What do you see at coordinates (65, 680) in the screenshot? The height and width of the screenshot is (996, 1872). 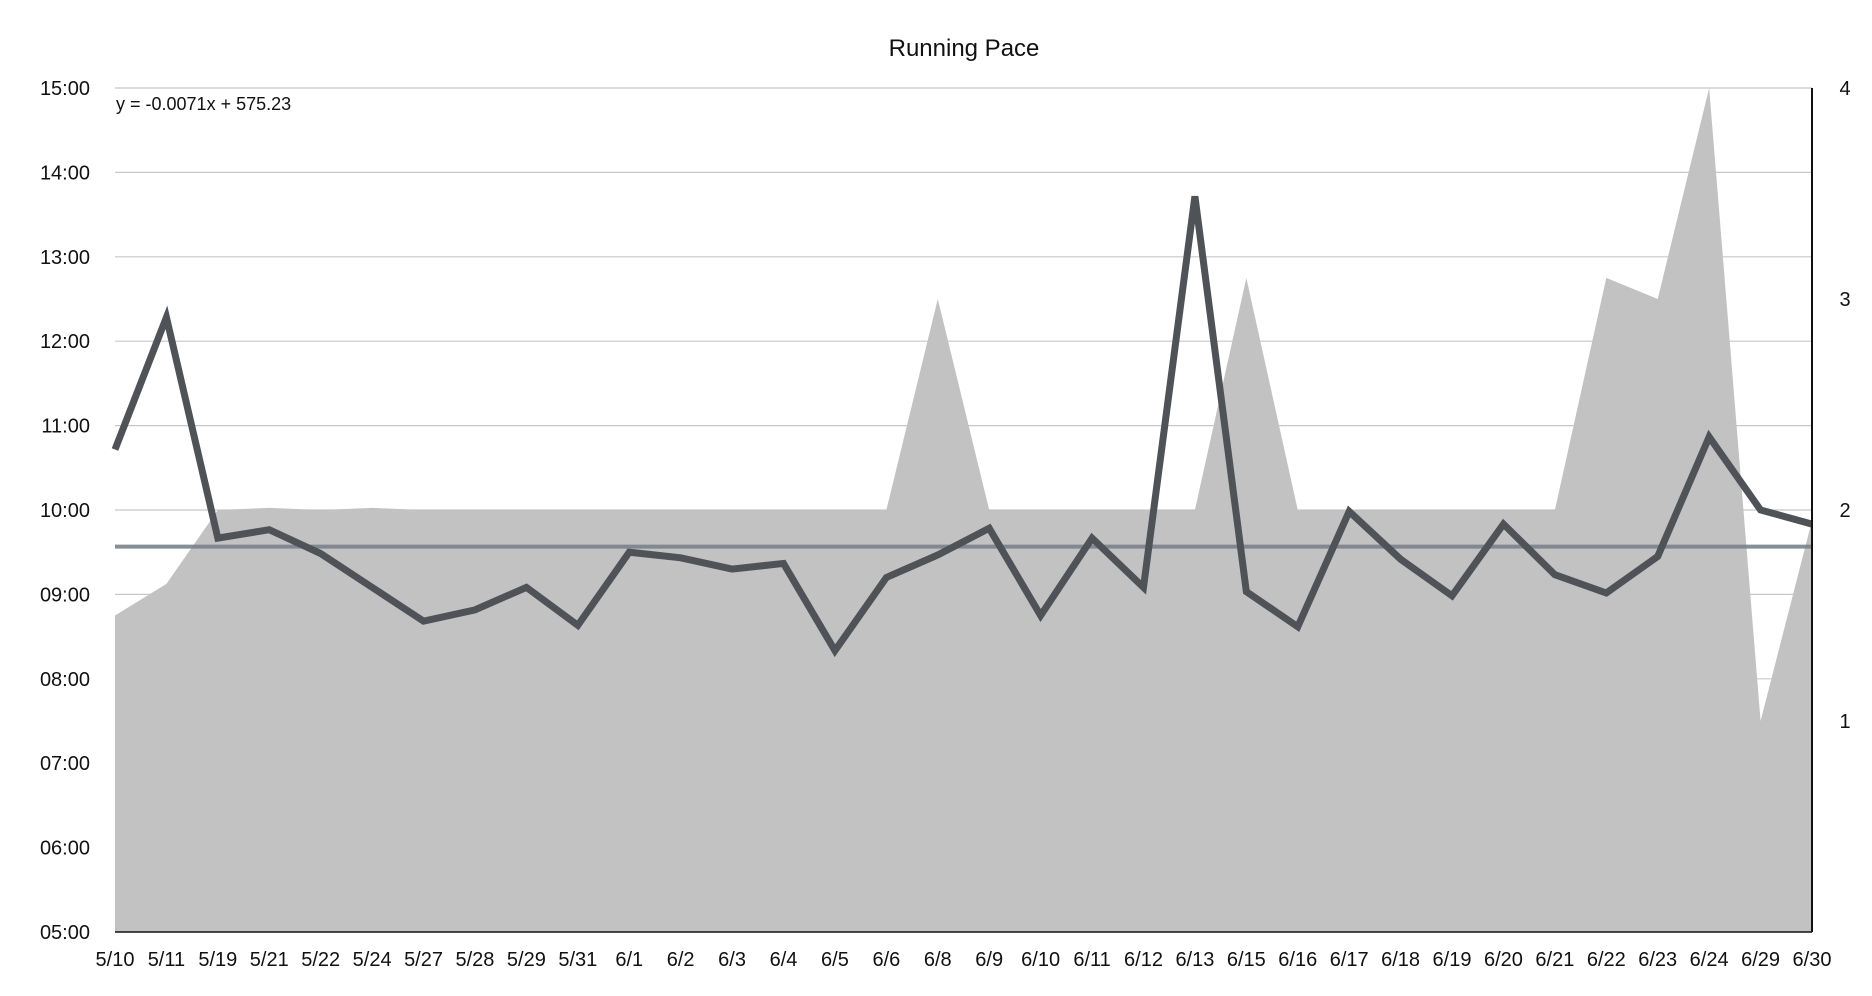 I see `left-axis-tick-label: 08:00` at bounding box center [65, 680].